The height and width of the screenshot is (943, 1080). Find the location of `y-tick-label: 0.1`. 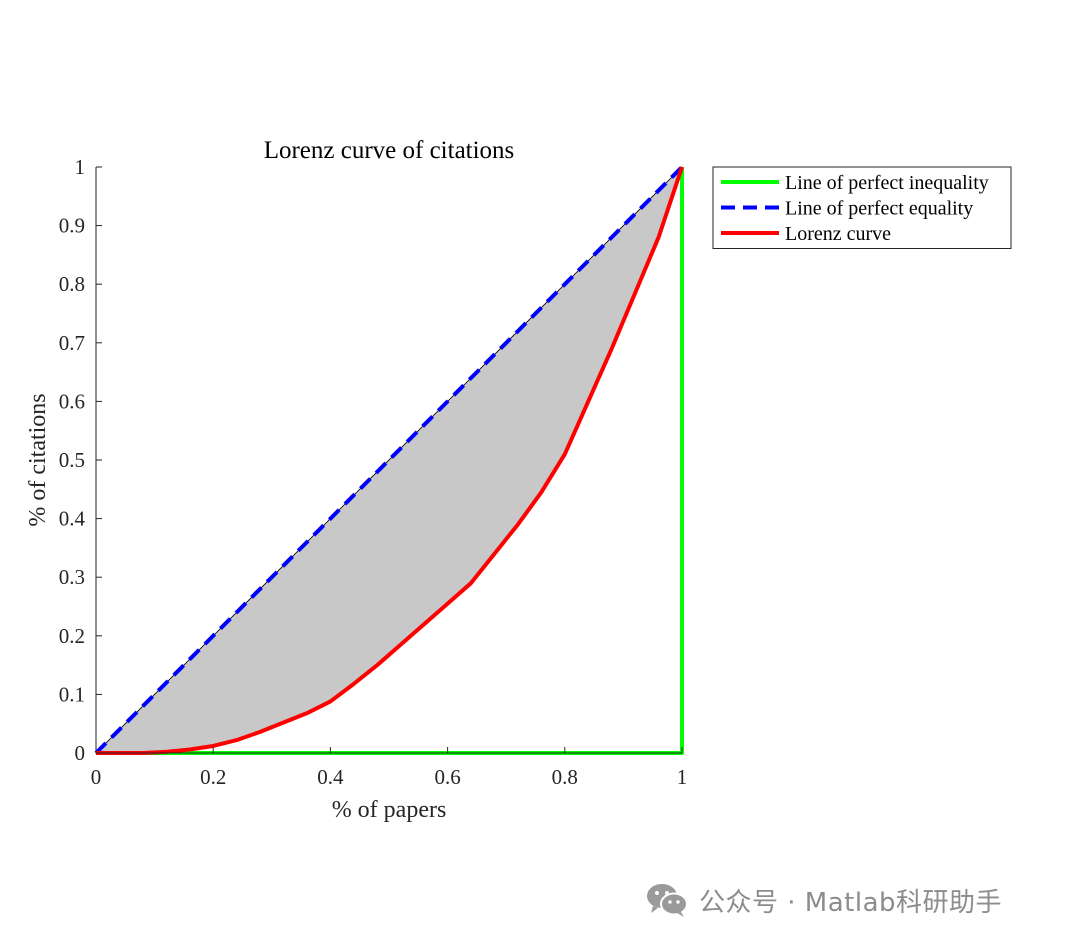

y-tick-label: 0.1 is located at coordinates (72, 694).